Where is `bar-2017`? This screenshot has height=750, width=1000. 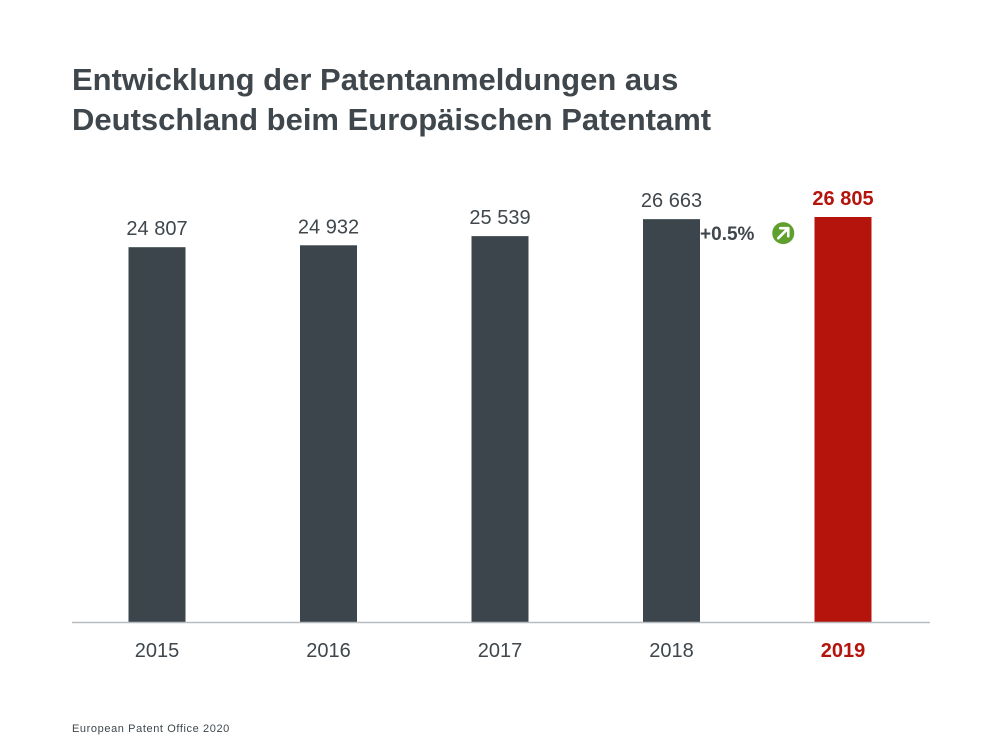 bar-2017 is located at coordinates (500, 429).